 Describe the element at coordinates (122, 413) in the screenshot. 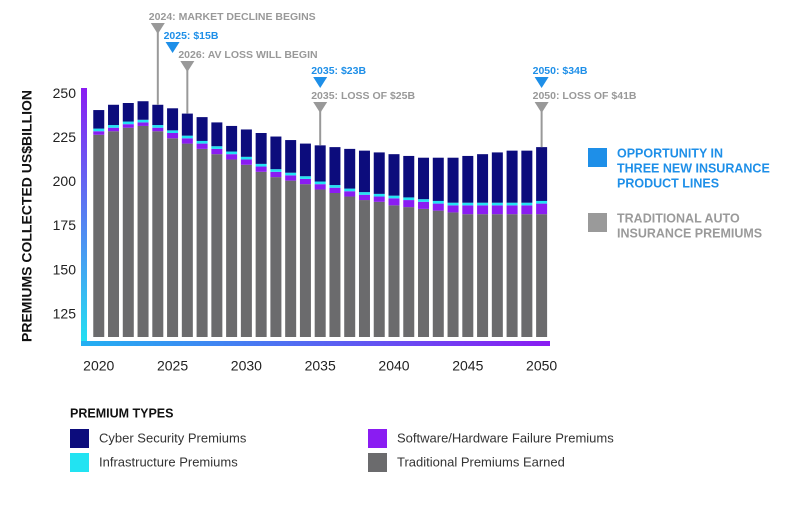

I see `legend-title: PREMIUM TYPES` at that location.